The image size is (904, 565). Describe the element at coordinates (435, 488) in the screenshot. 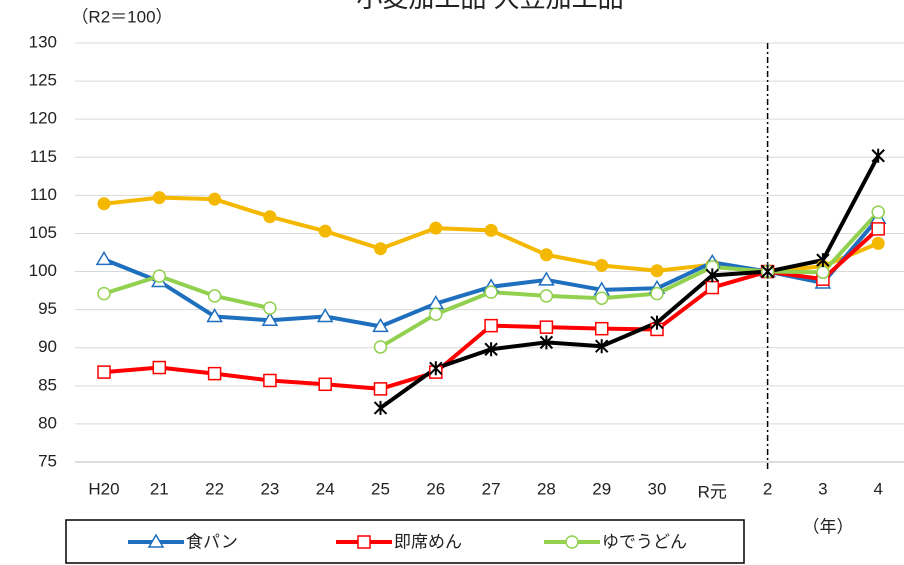

I see `x-tick-label: 26` at that location.